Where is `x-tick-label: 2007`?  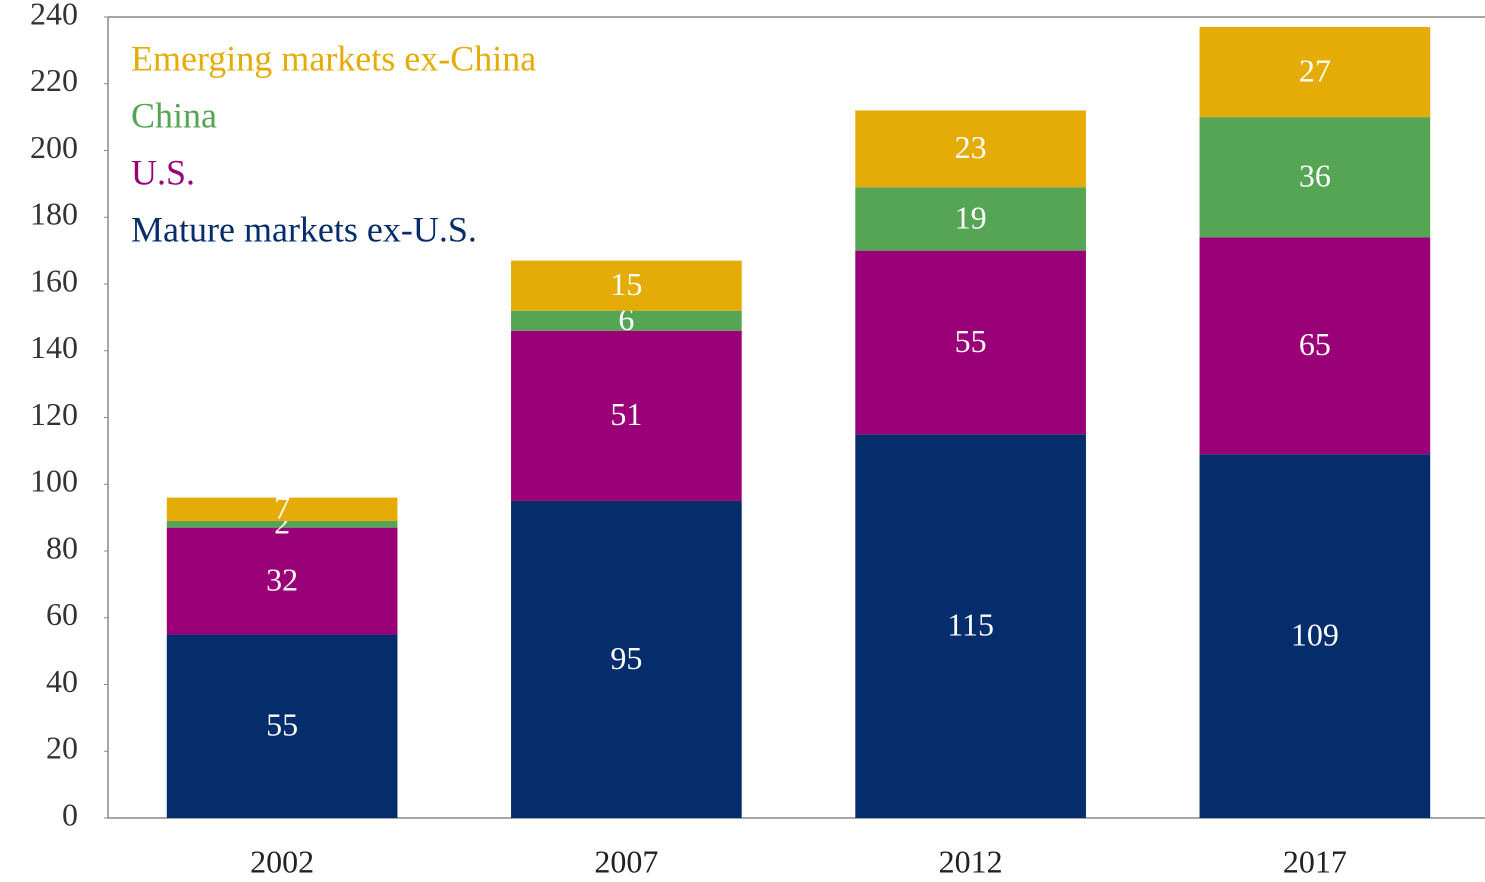 x-tick-label: 2007 is located at coordinates (626, 861).